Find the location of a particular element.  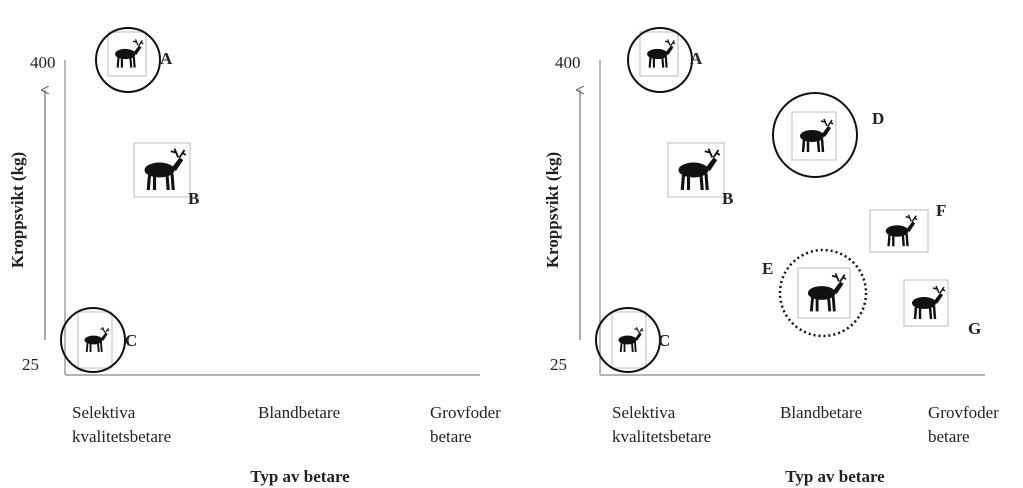

animal-letter: G is located at coordinates (974, 328).